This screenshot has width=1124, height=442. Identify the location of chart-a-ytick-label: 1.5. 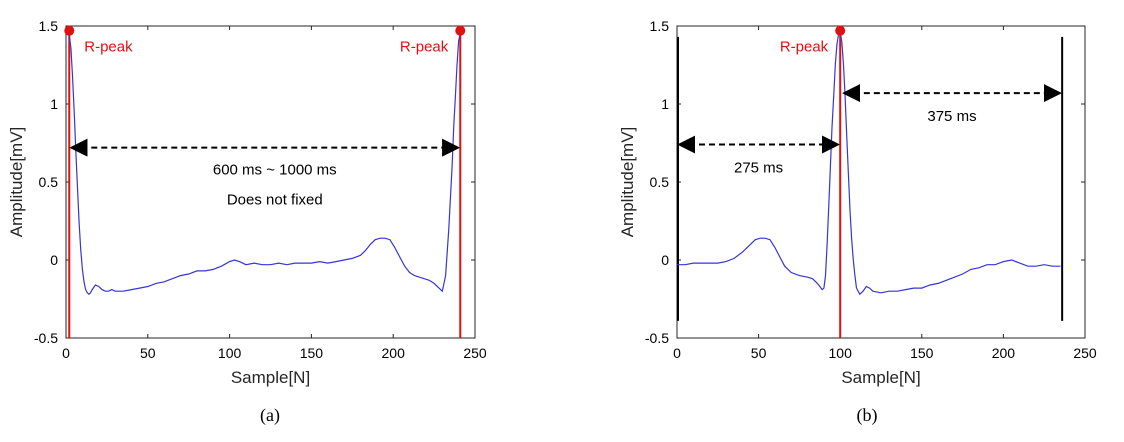
(49, 26).